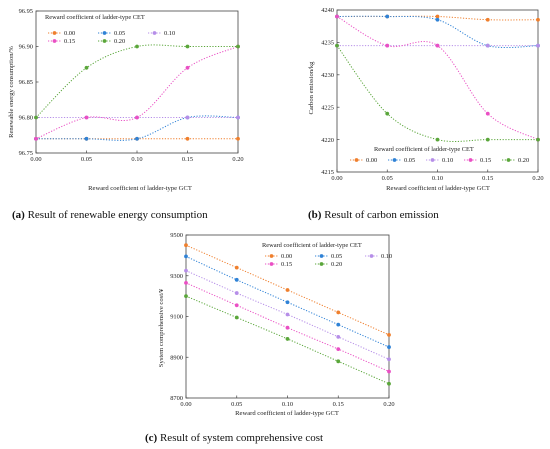 The height and width of the screenshot is (449, 550). Describe the element at coordinates (116, 215) in the screenshot. I see `caption-a-text: Result of renewable energy consumption` at that location.